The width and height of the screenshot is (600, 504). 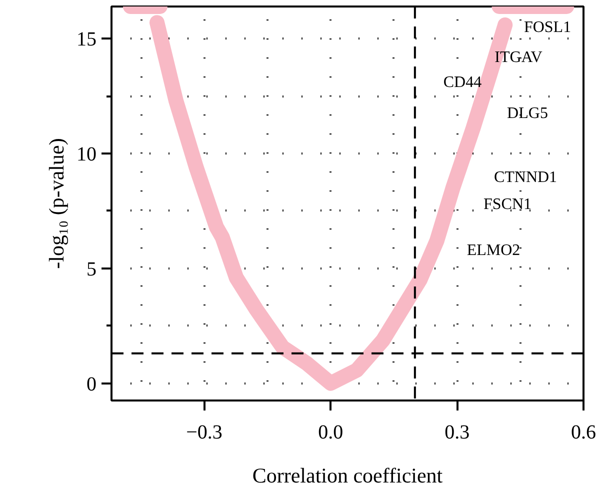 I want to click on annotation: DLG5, so click(x=527, y=113).